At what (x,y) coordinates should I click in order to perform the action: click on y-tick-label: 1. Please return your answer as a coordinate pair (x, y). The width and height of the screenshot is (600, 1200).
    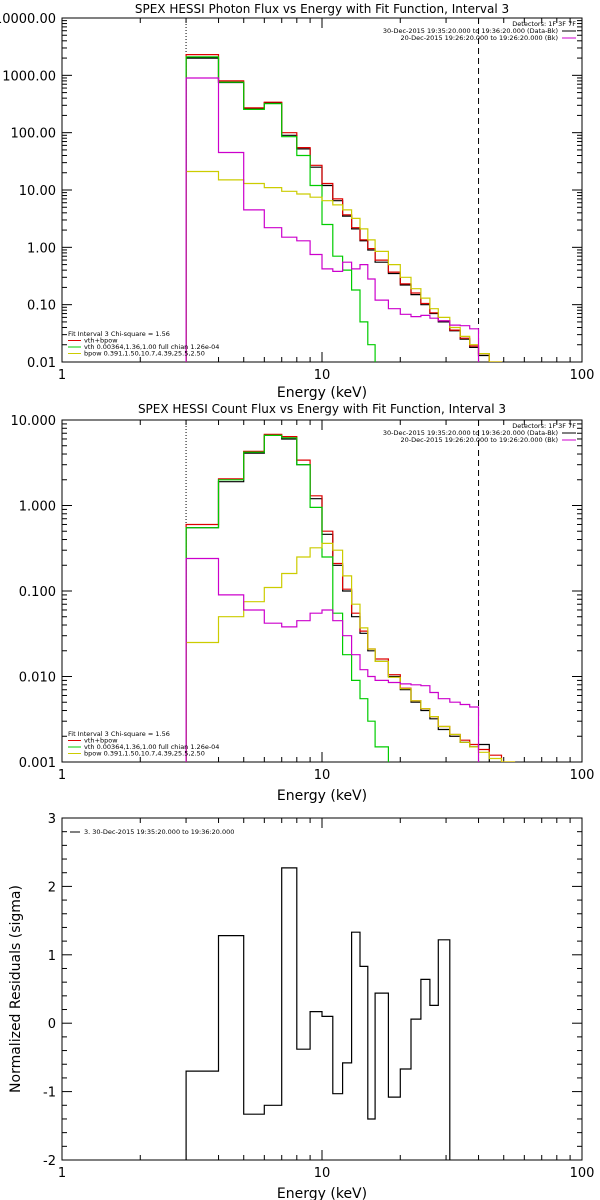
    Looking at the image, I should click on (52, 956).